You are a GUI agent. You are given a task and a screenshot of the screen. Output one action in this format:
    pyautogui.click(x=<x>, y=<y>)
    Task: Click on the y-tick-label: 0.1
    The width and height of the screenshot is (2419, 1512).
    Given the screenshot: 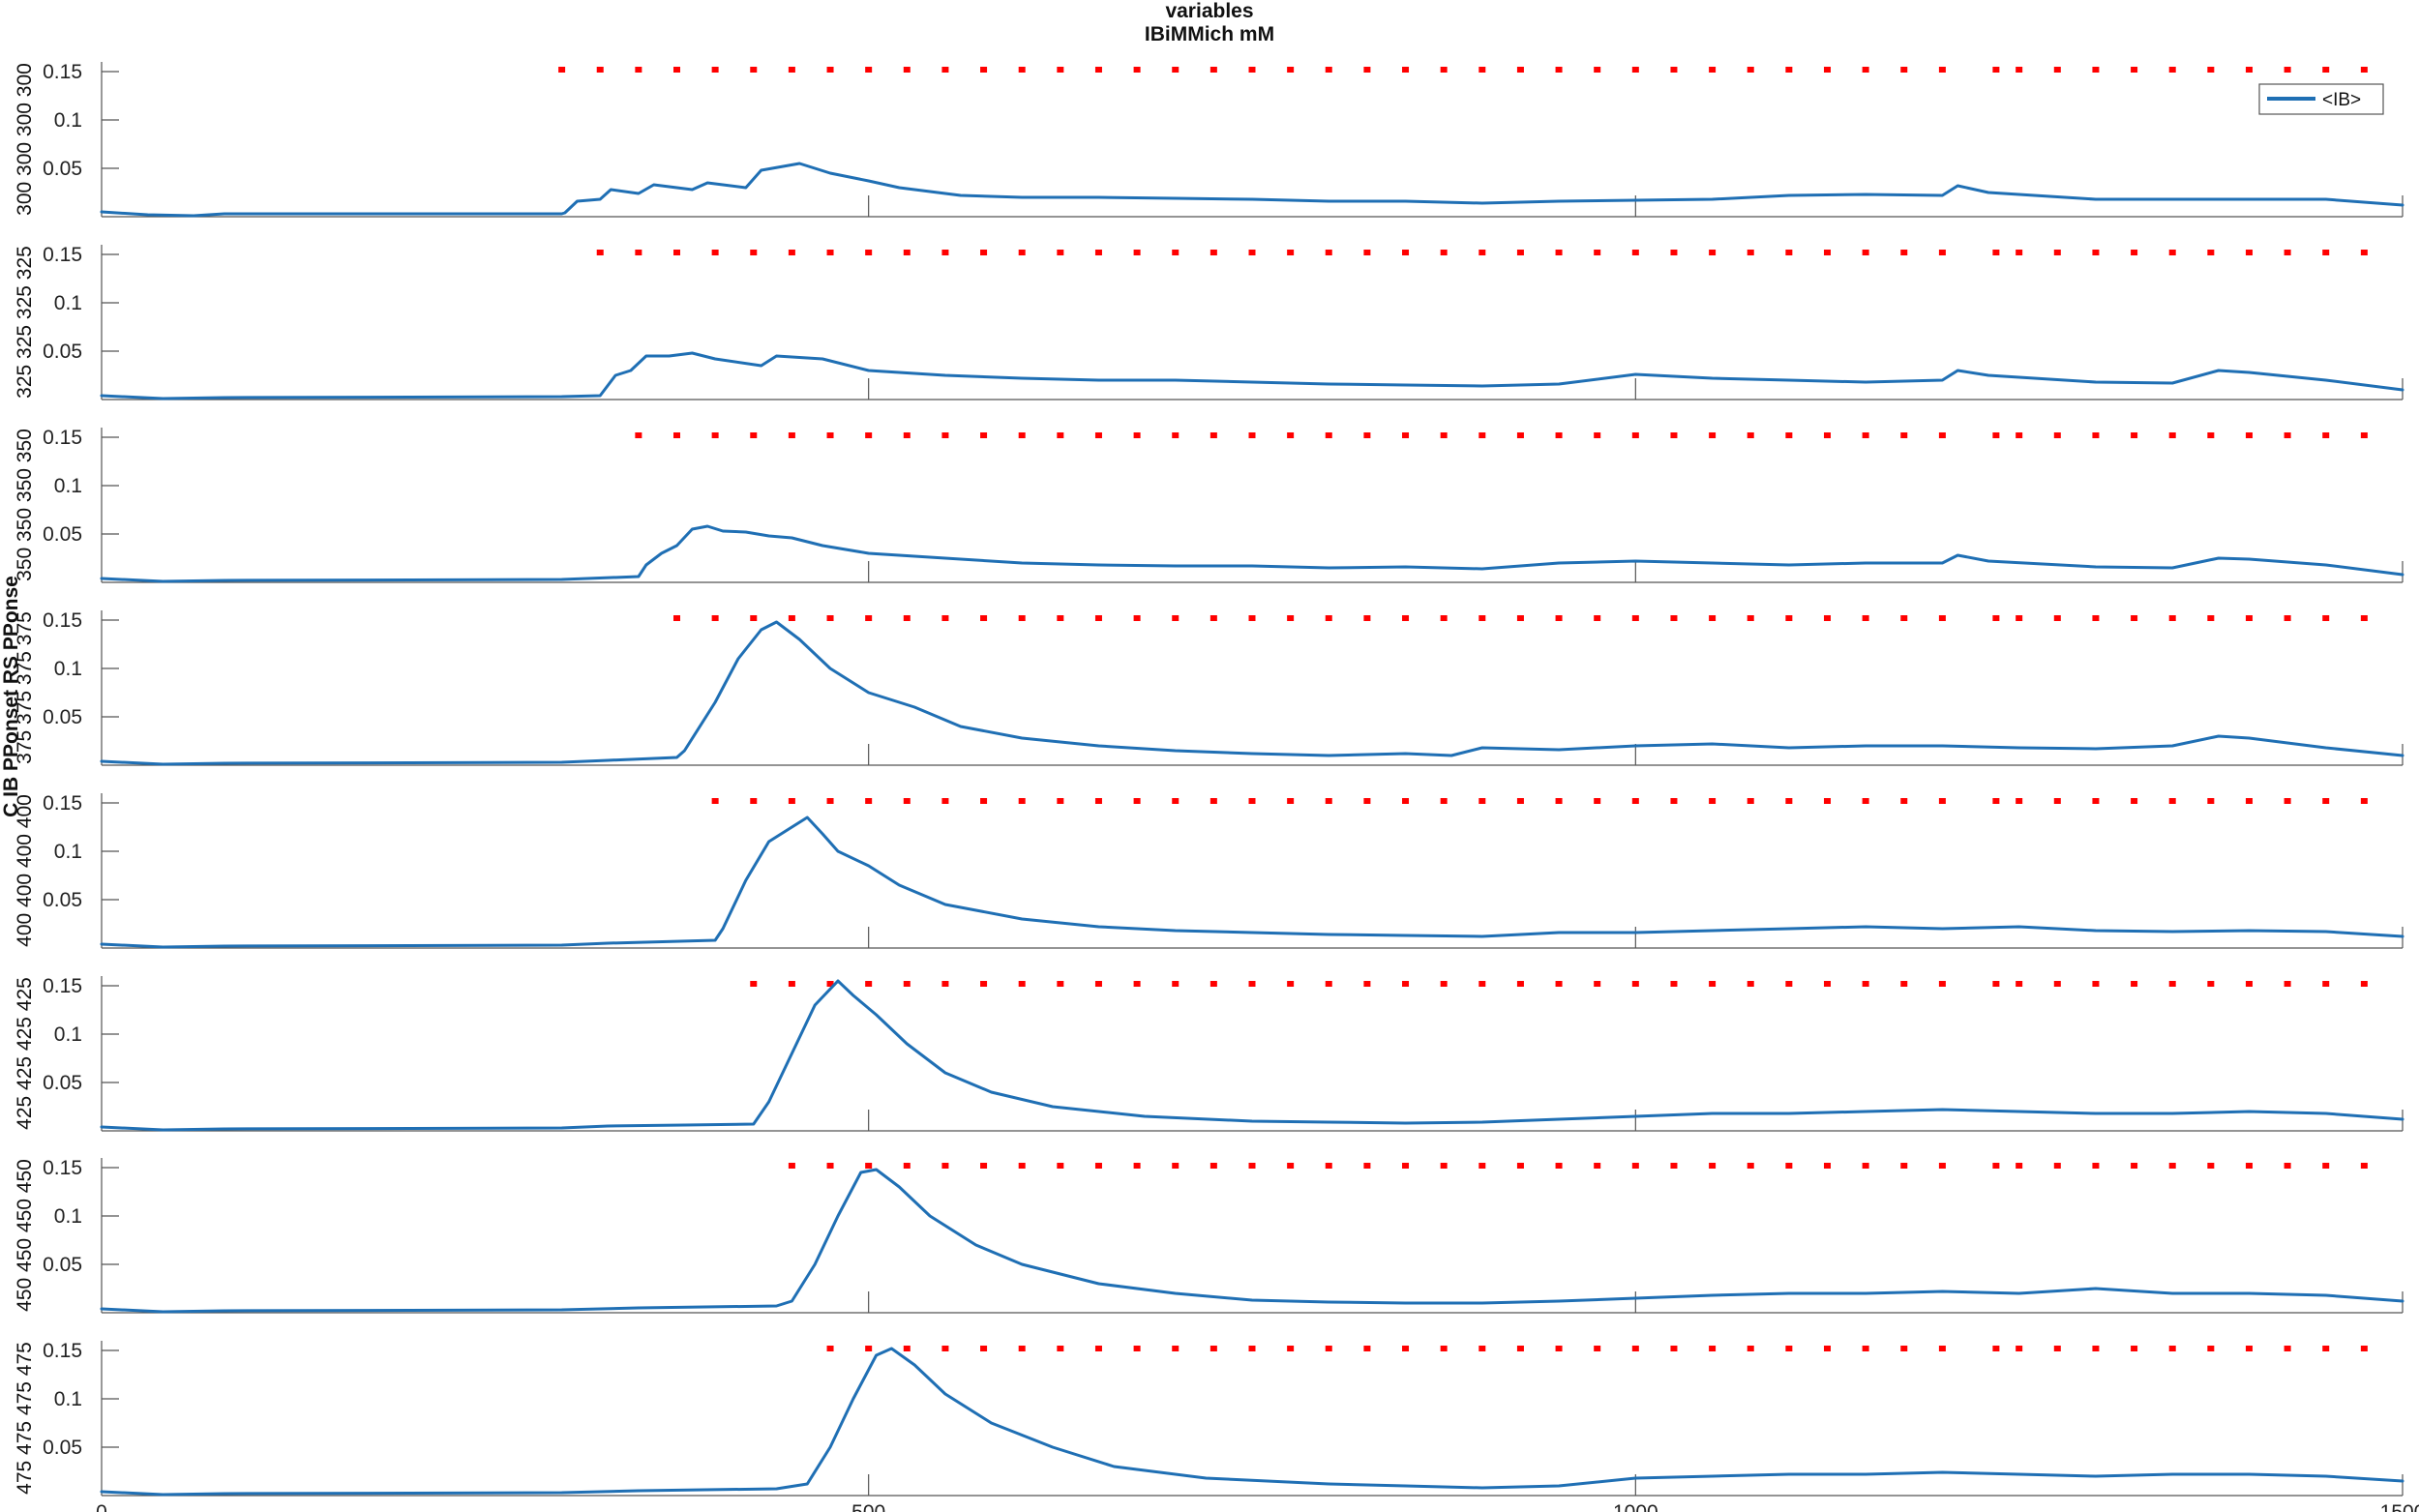 What is the action you would take?
    pyautogui.click(x=68, y=669)
    